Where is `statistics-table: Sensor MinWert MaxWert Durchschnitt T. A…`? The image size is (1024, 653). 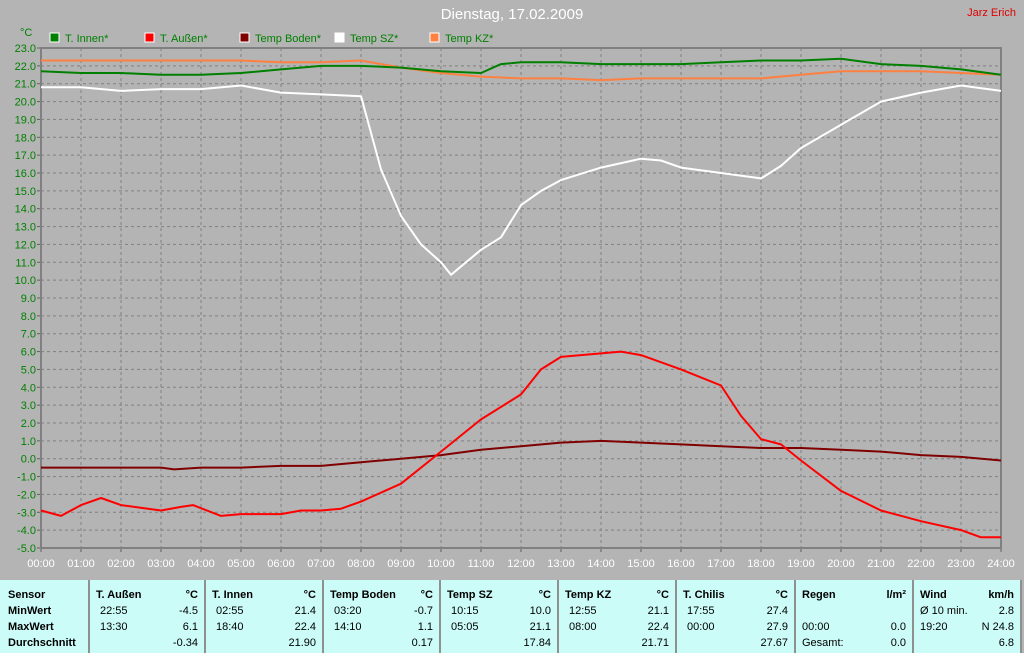
statistics-table: Sensor MinWert MaxWert Durchschnitt T. A… is located at coordinates (511, 616).